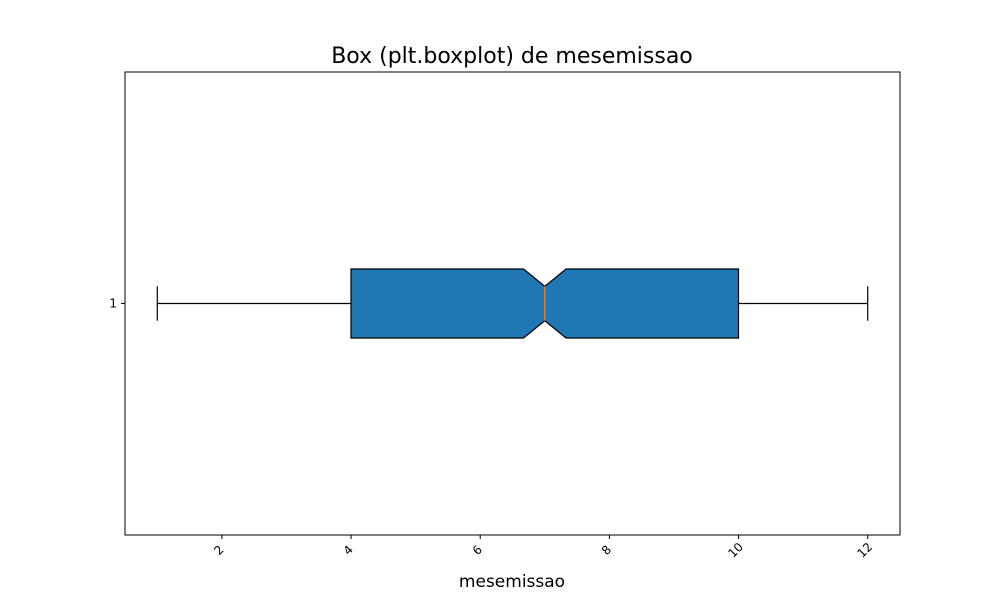  Describe the element at coordinates (477, 550) in the screenshot. I see `x-tick-label: 6` at that location.